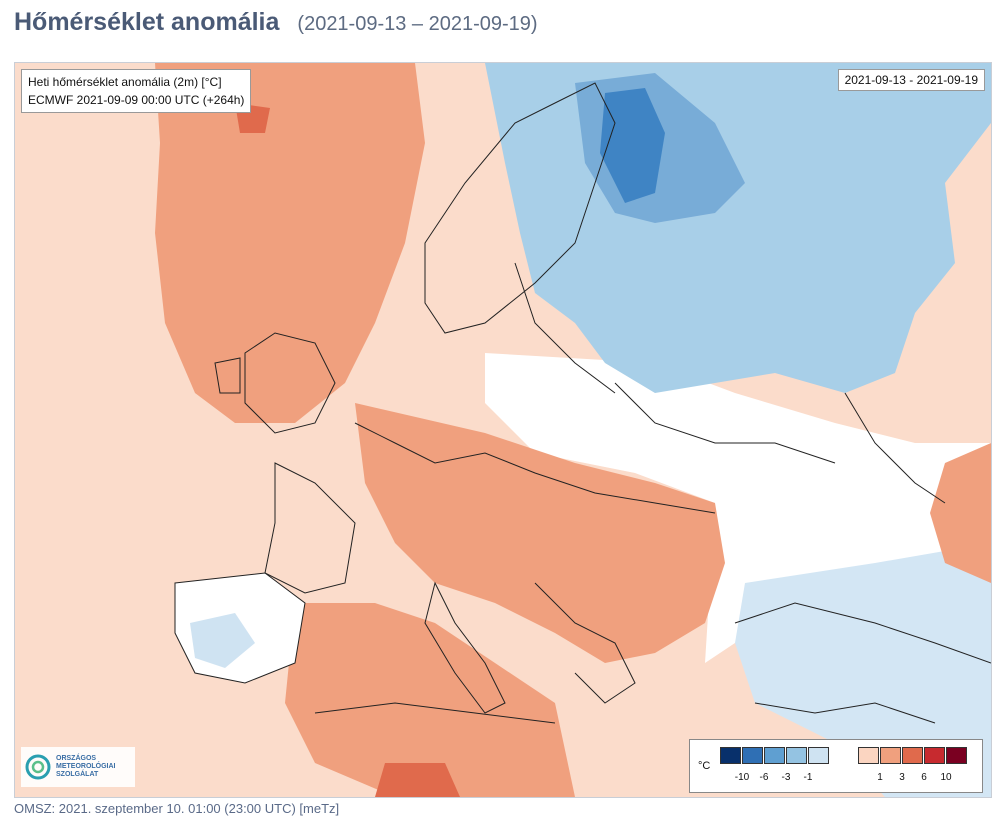  I want to click on legend-tick-warm: 3, so click(902, 777).